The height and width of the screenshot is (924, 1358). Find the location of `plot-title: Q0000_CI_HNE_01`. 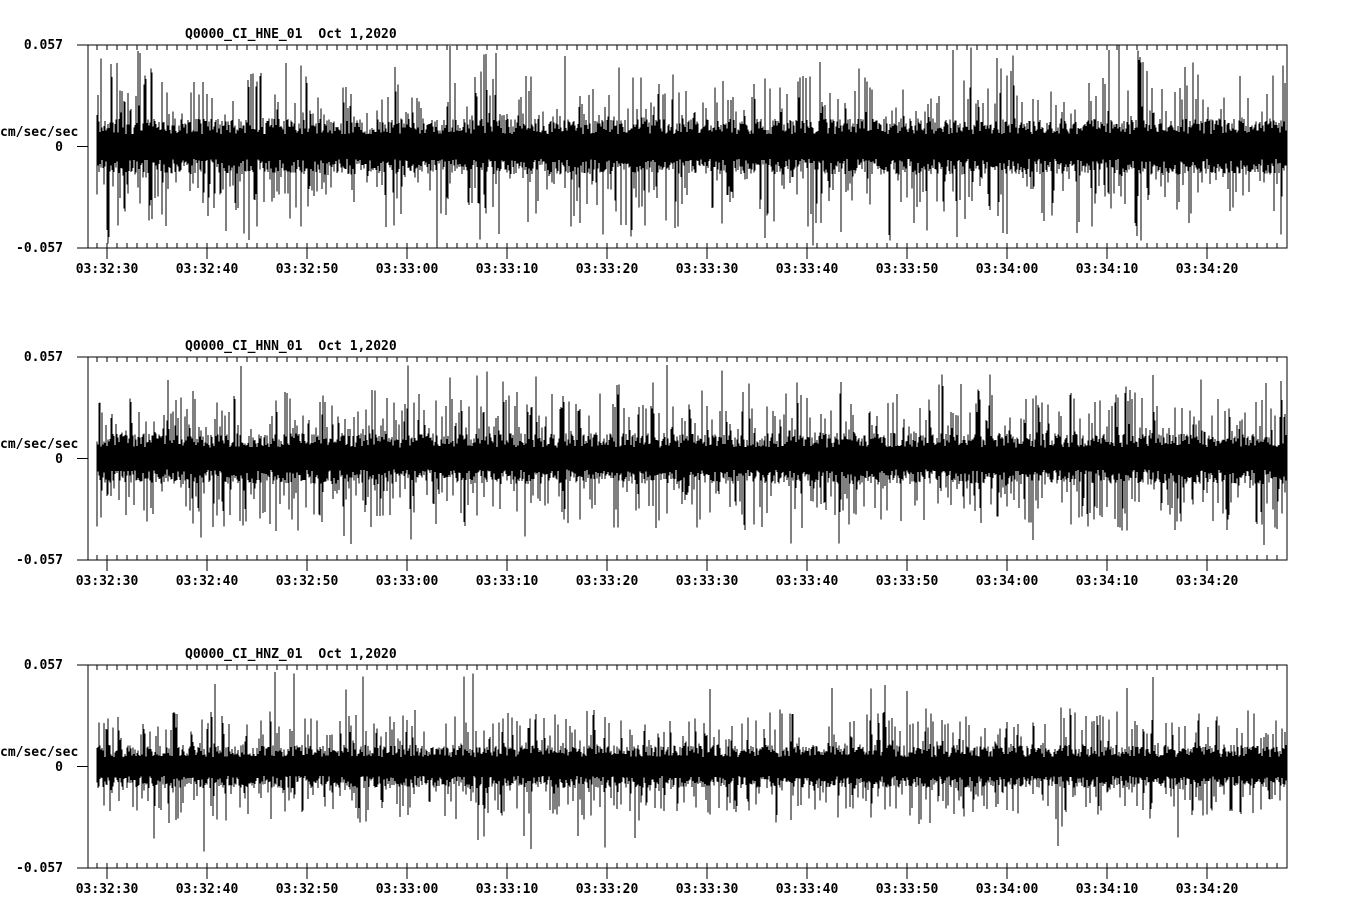

plot-title: Q0000_CI_HNE_01 is located at coordinates (244, 34).